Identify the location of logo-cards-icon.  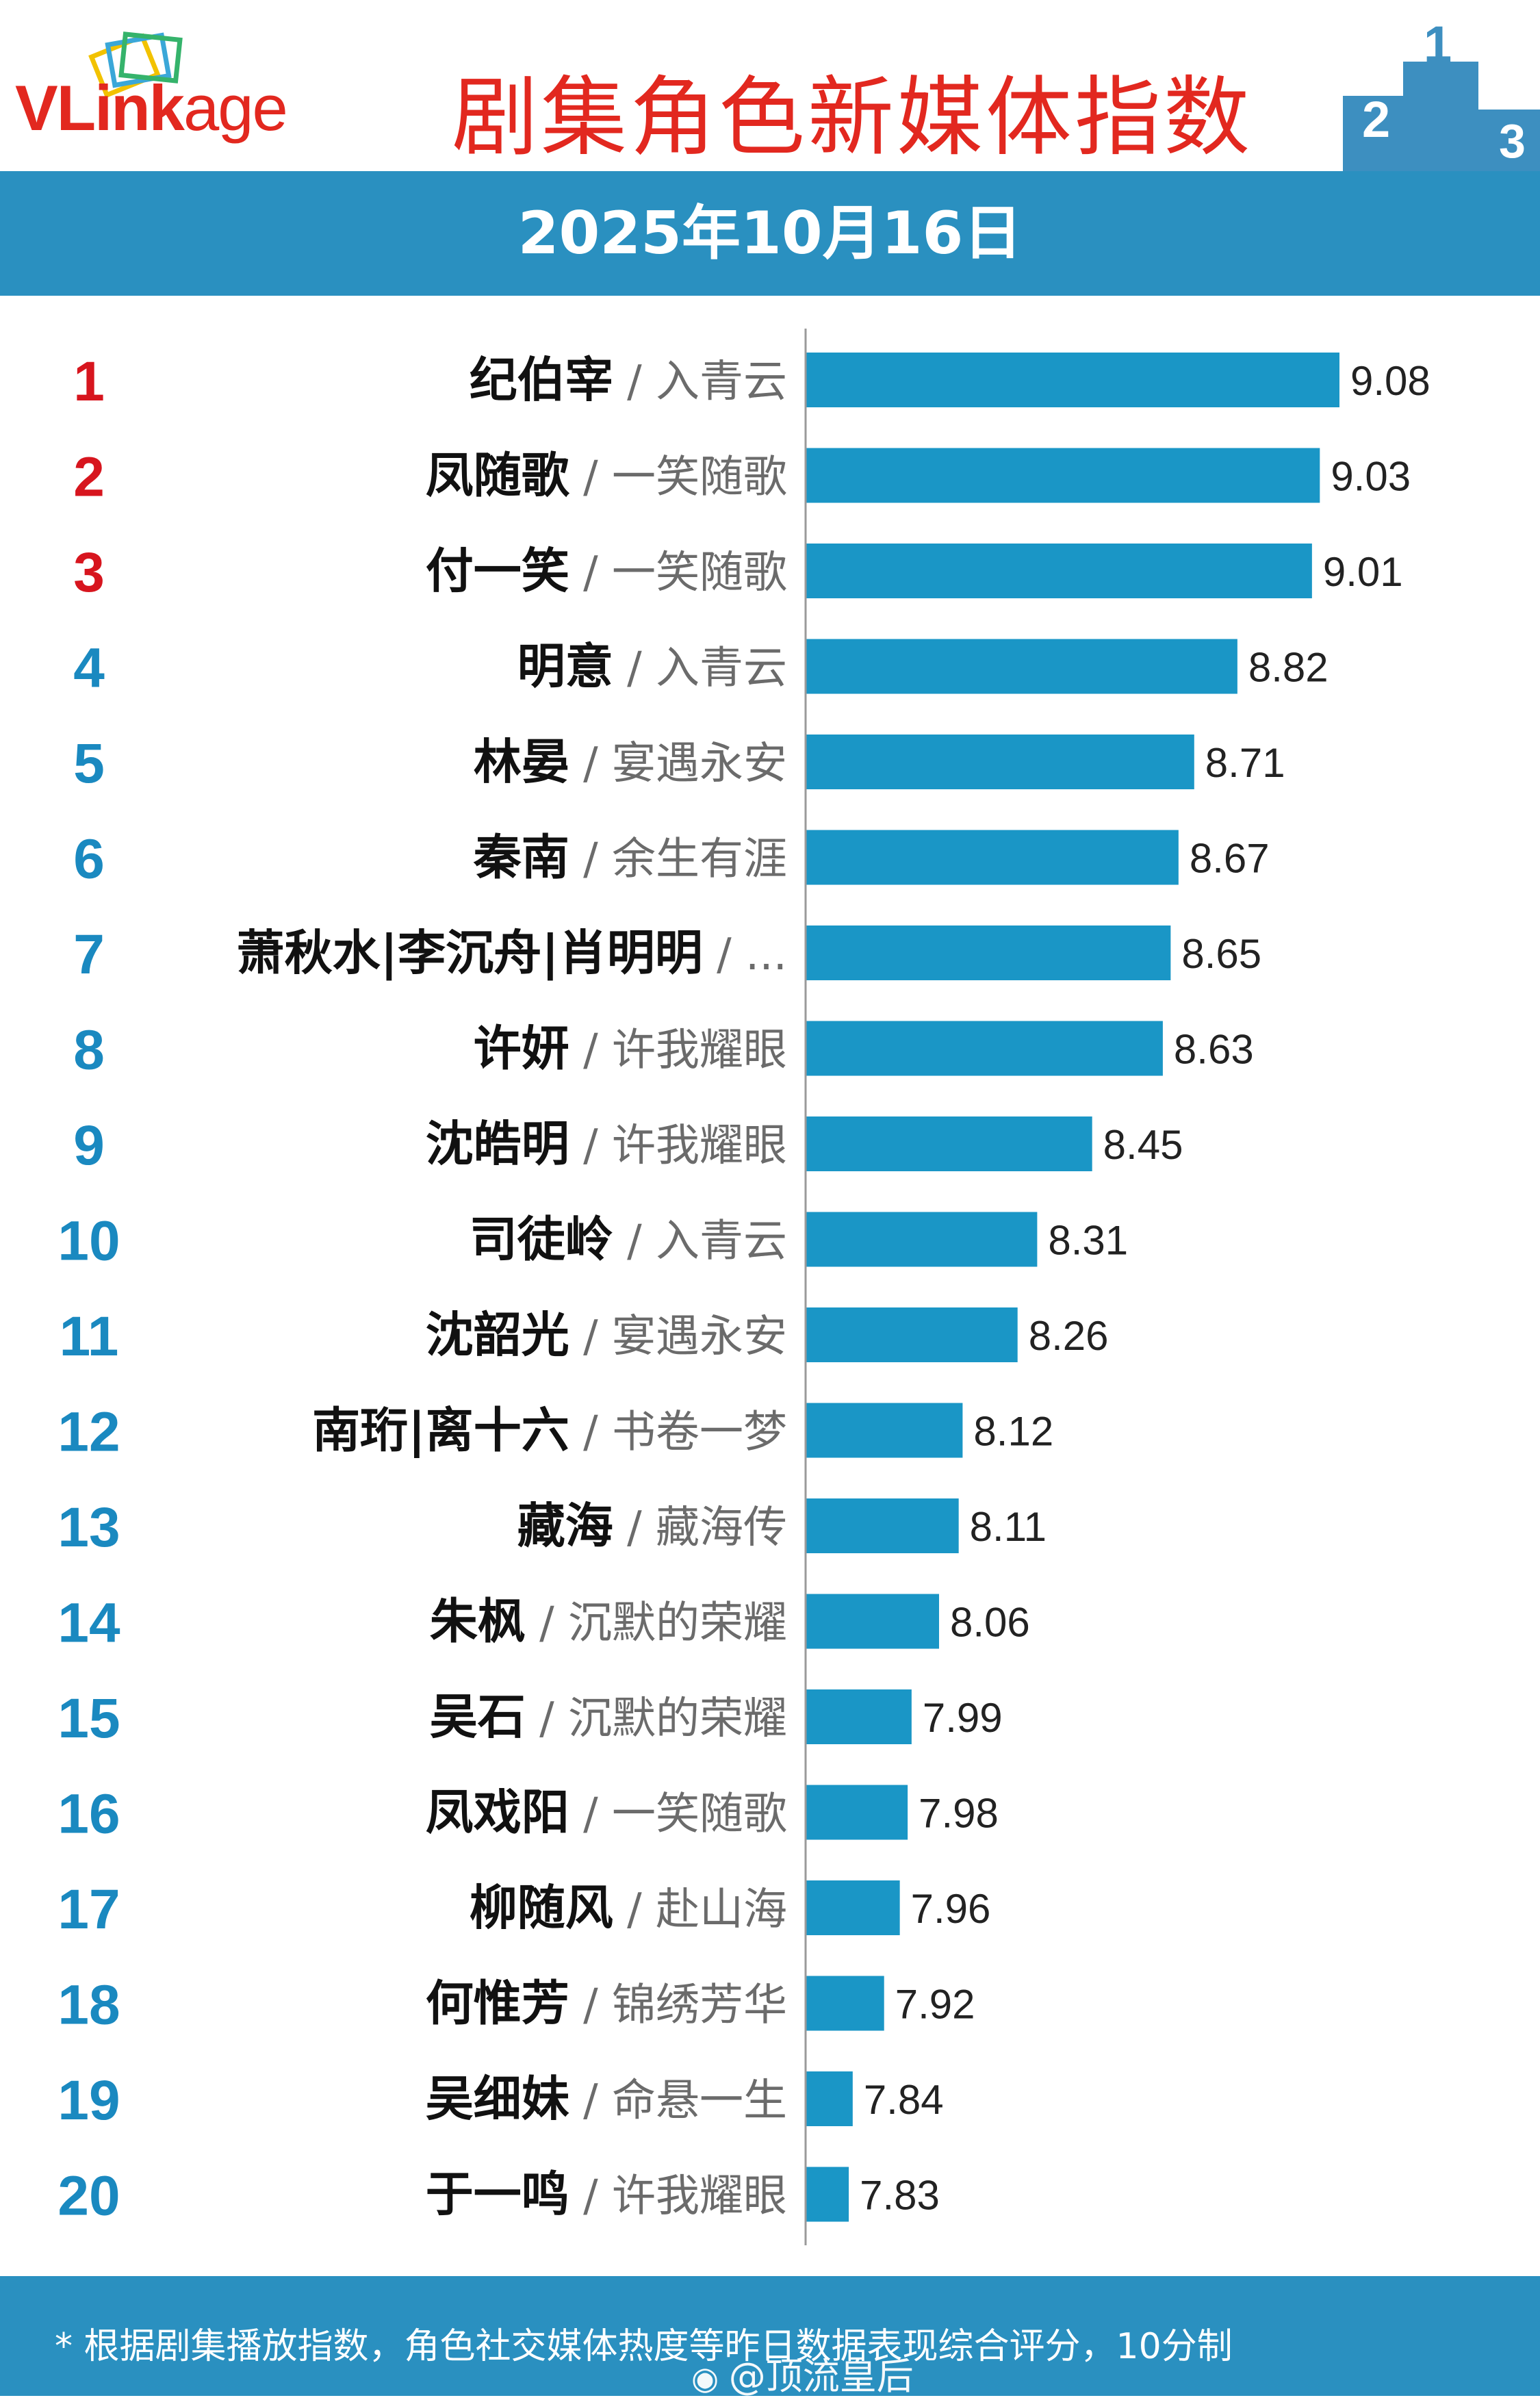
(135, 65).